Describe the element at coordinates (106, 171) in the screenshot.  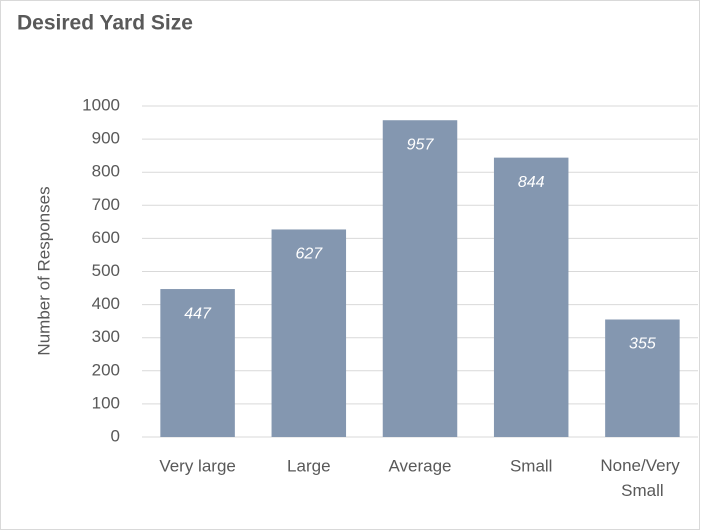
I see `y-tick-label: 800` at that location.